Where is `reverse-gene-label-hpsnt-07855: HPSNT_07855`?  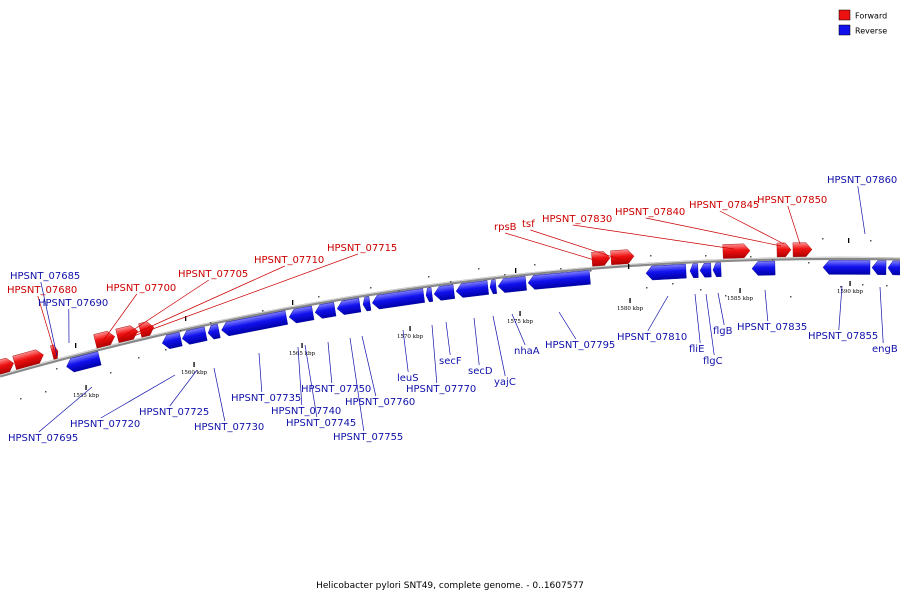
reverse-gene-label-hpsnt-07855: HPSNT_07855 is located at coordinates (843, 336).